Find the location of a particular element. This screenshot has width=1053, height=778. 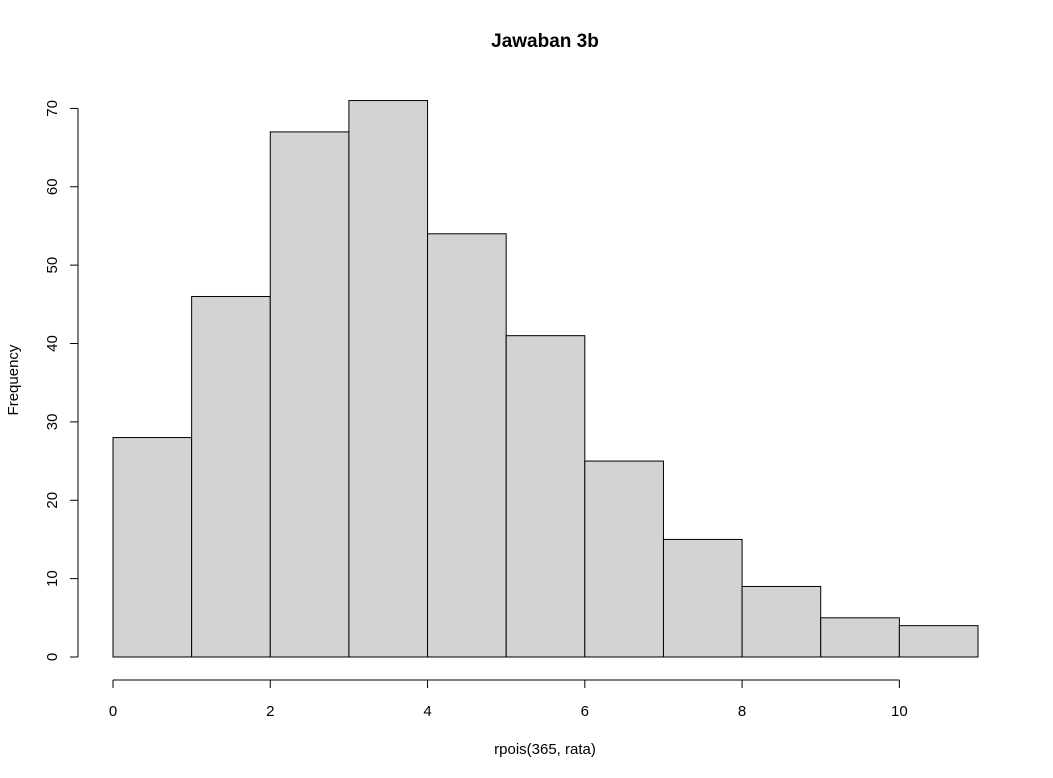

y-axis: 0 10 20 30 40 50 60 70 is located at coordinates (61, 380).